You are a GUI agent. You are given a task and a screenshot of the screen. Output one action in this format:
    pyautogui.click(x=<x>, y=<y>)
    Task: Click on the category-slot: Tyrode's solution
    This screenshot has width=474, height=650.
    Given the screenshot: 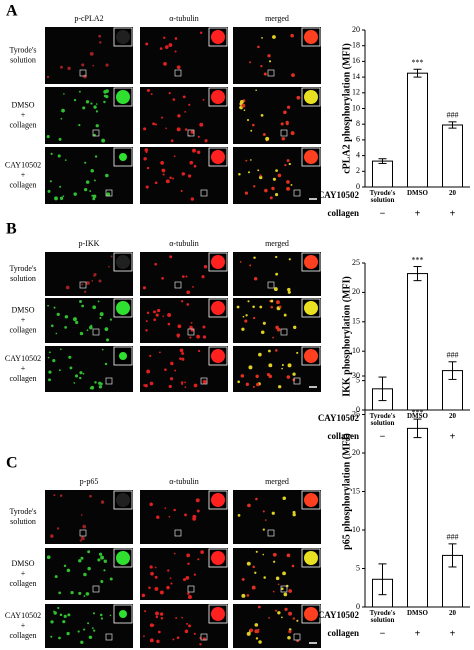 What is the action you would take?
    pyautogui.click(x=382, y=197)
    